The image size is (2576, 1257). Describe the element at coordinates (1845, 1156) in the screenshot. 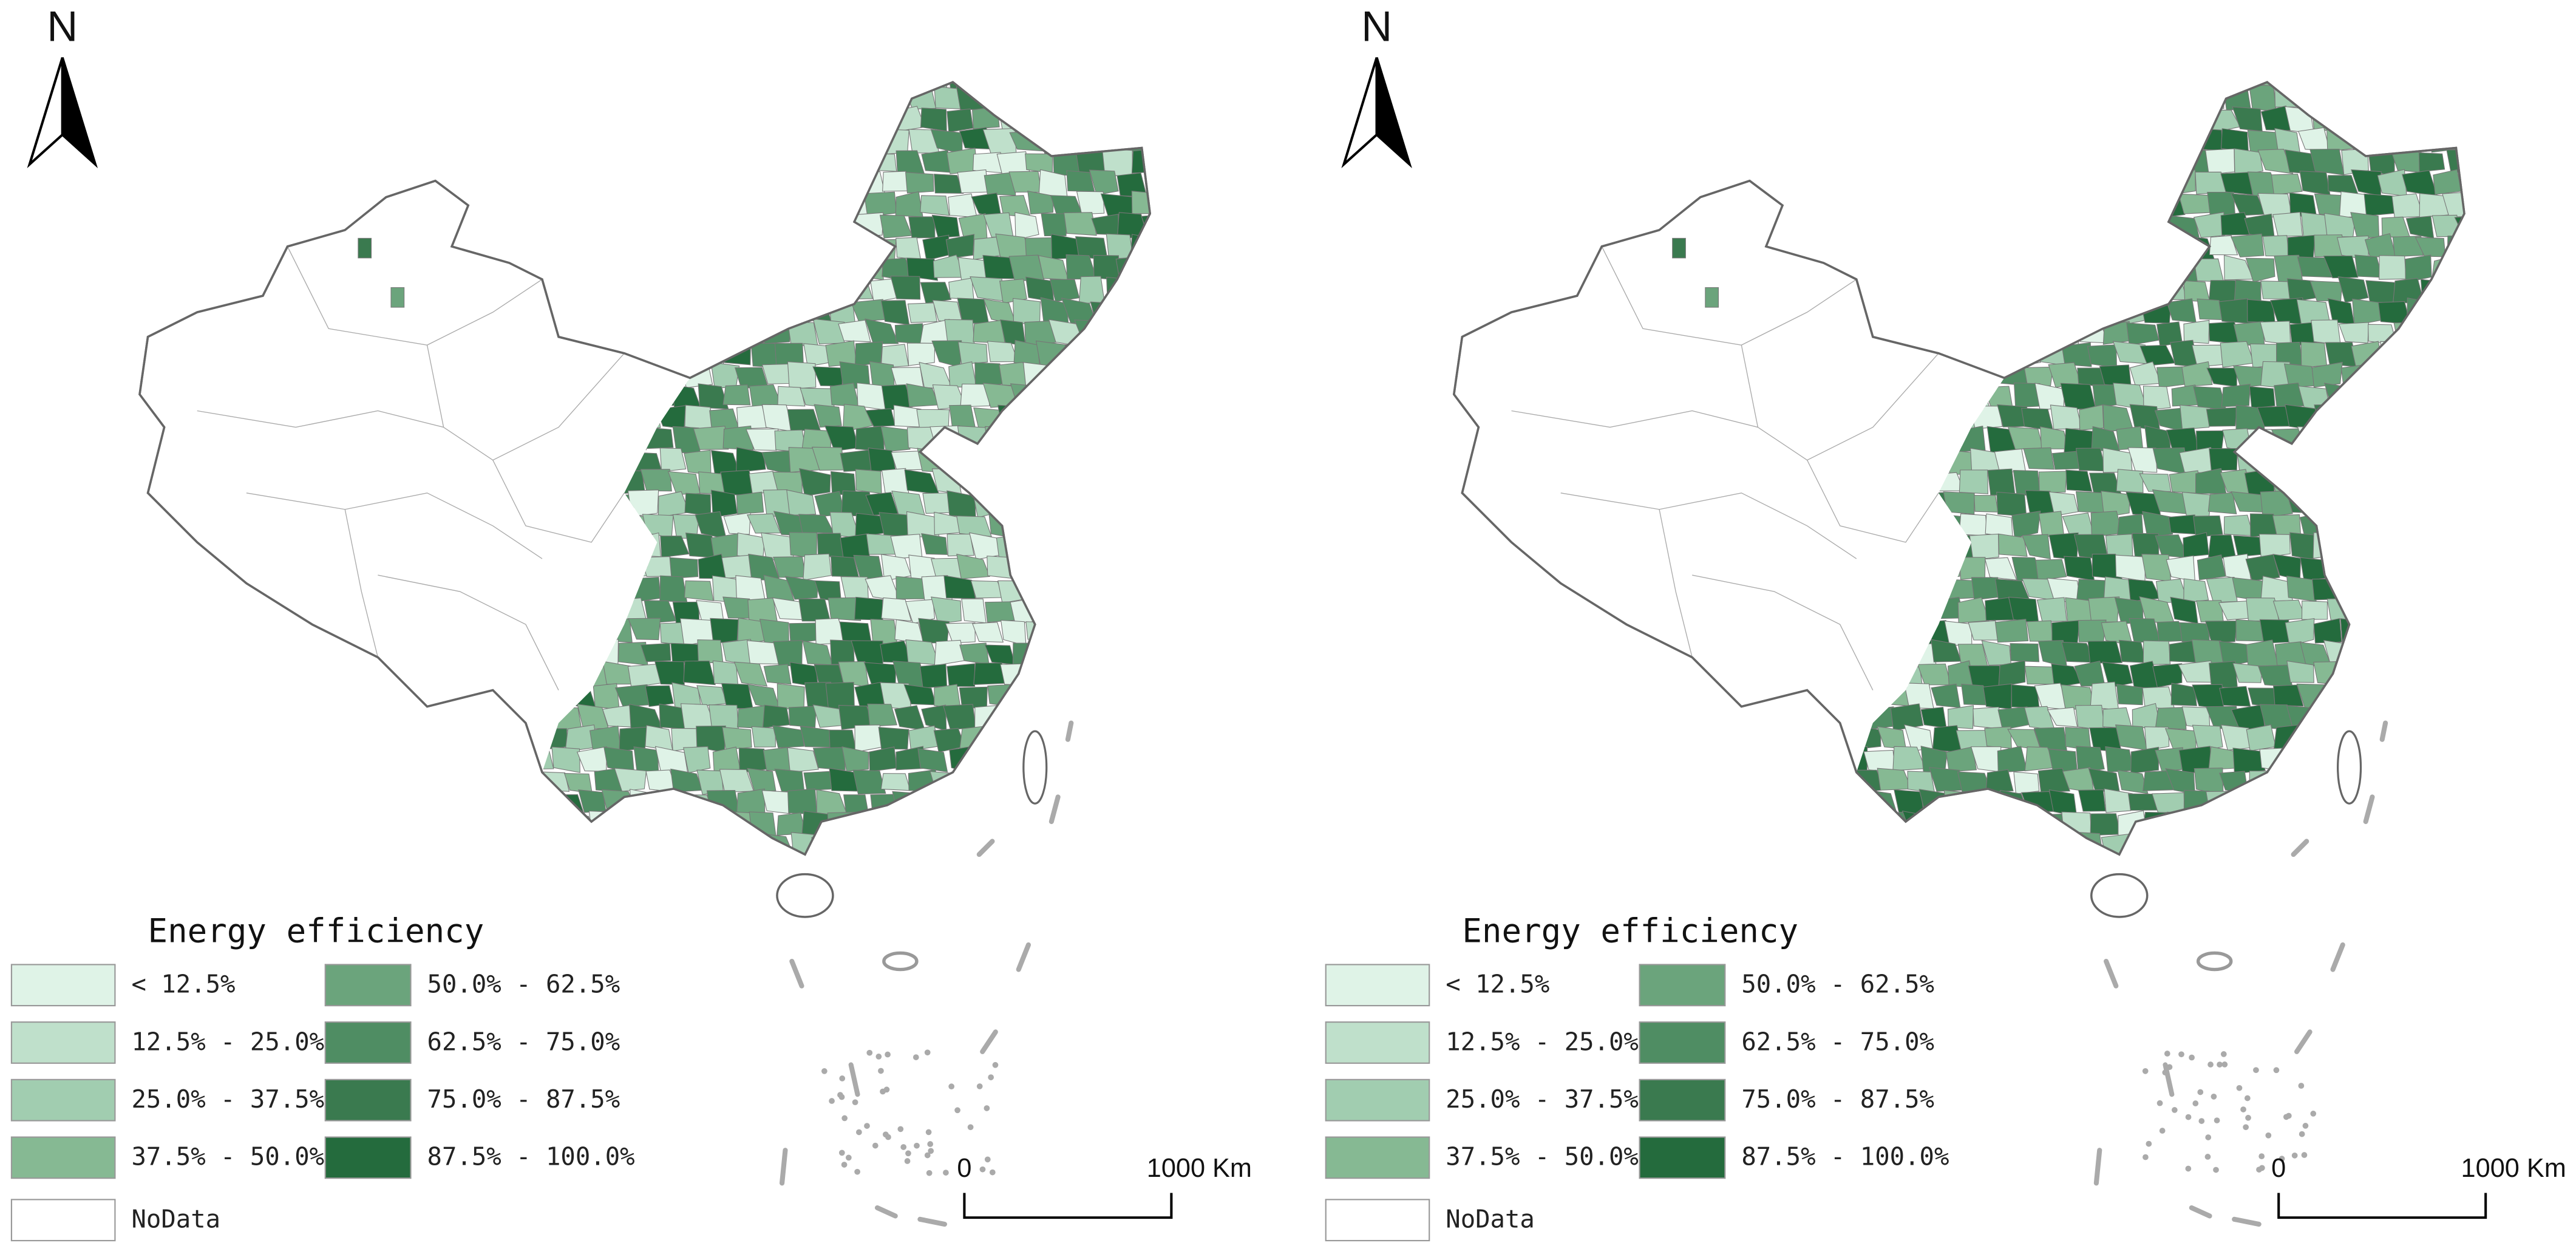

I see `legend-label: 87.5% - 100.0%` at that location.